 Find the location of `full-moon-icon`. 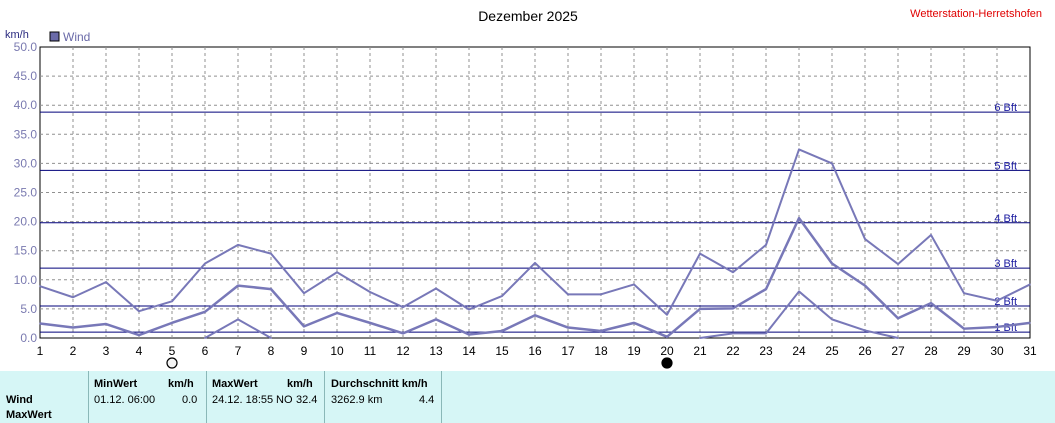

full-moon-icon is located at coordinates (172, 363).